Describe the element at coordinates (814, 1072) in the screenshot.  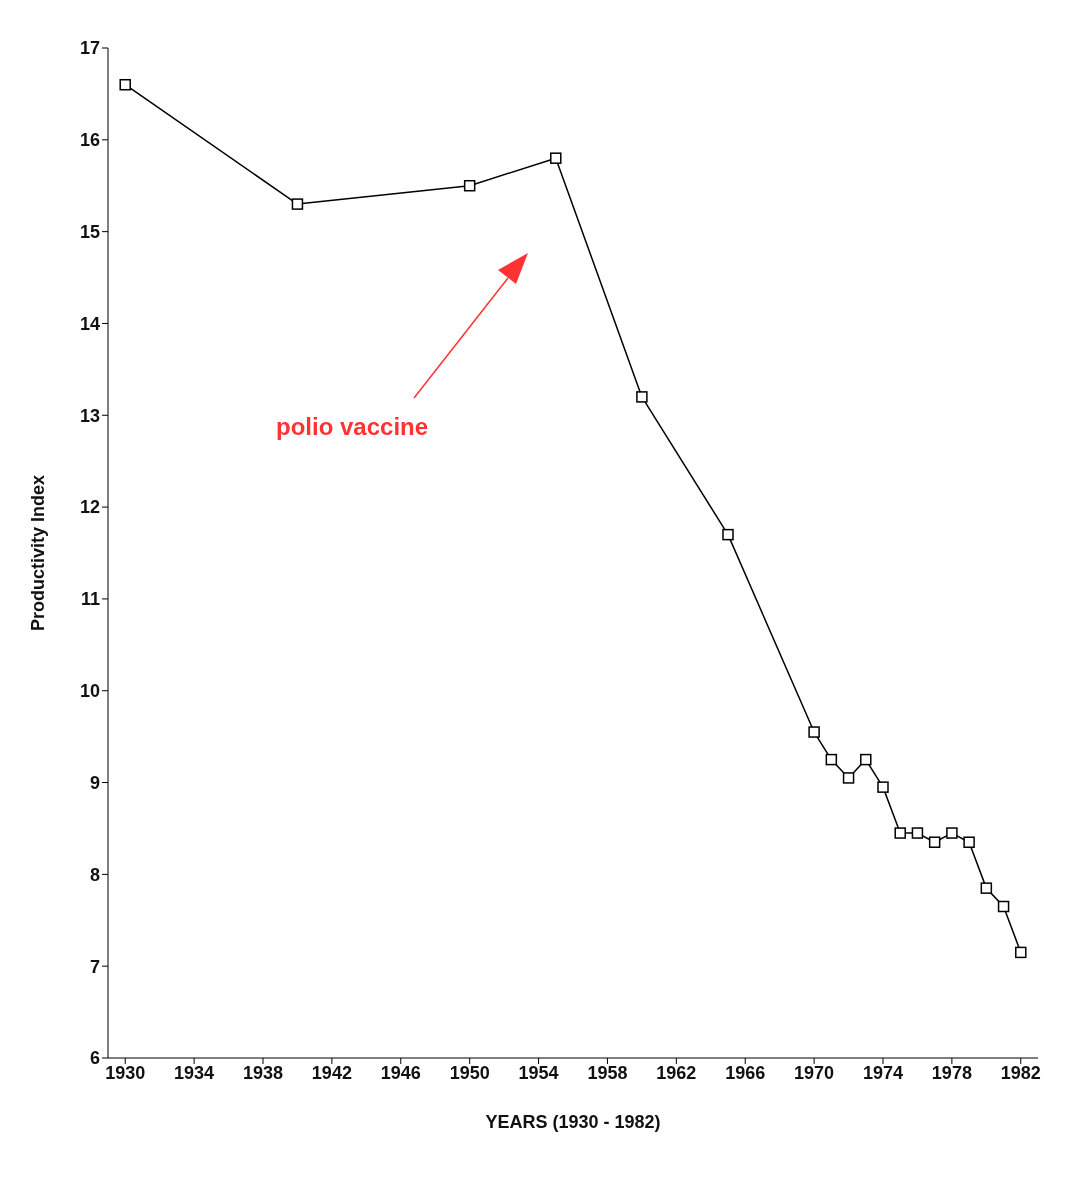
I see `x-tick-label: 1970` at that location.